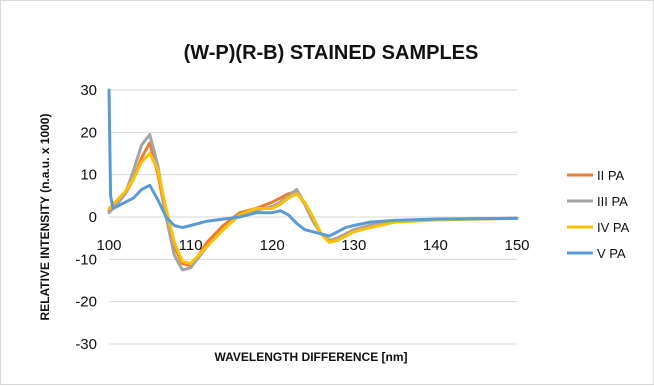 This screenshot has height=386, width=654. What do you see at coordinates (516, 245) in the screenshot?
I see `x-tick-label: 150` at bounding box center [516, 245].